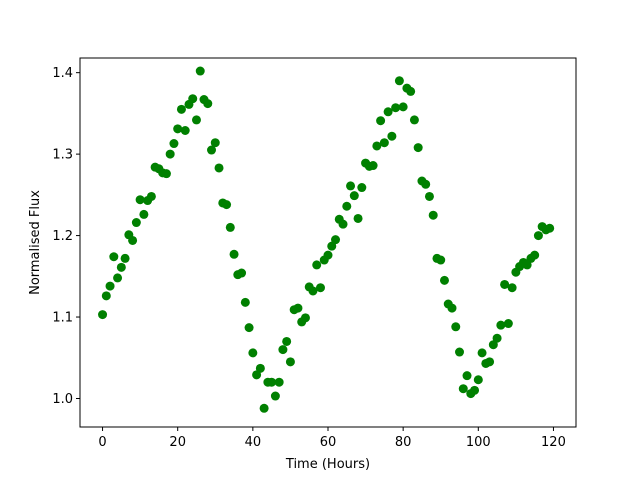 The image size is (640, 485). I want to click on y-axis-label: Normalised Flux, so click(35, 242).